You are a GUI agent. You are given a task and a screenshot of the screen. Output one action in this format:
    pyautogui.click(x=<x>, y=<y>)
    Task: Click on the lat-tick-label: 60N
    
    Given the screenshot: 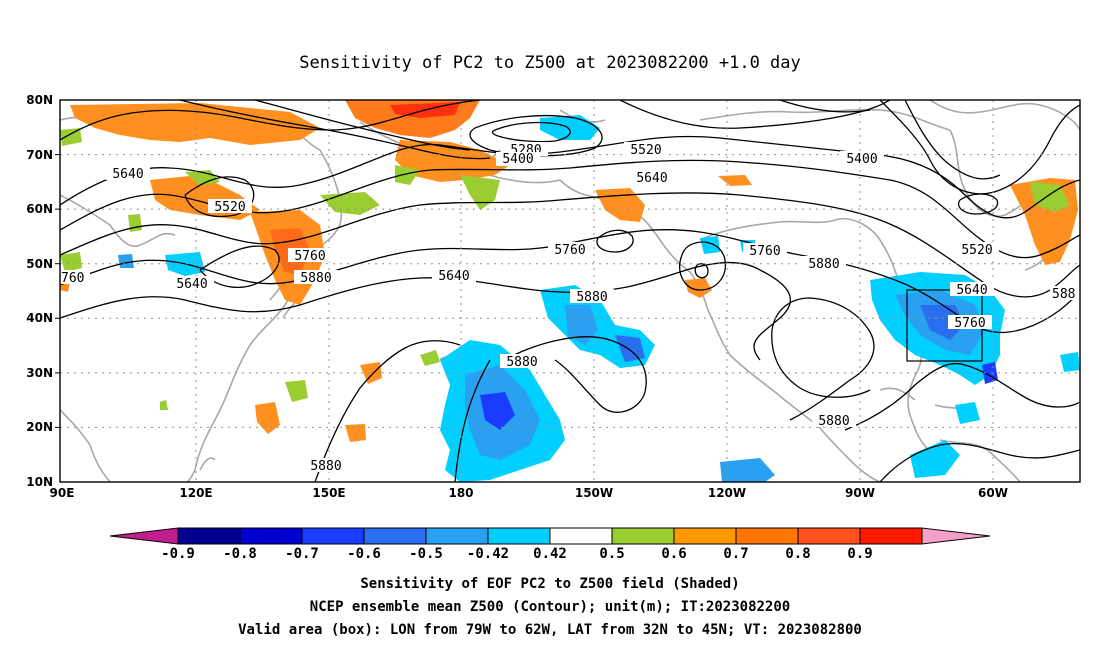 What is the action you would take?
    pyautogui.click(x=39, y=209)
    